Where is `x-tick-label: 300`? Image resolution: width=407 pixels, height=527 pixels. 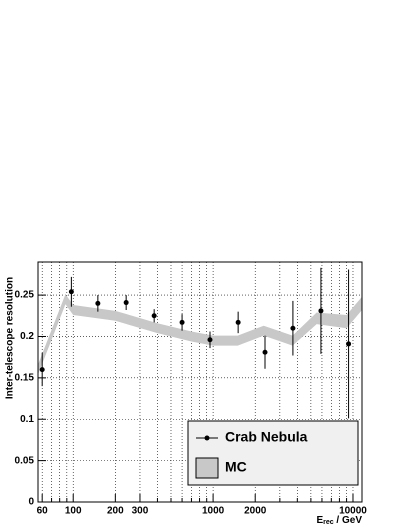
x-tick-label: 300 is located at coordinates (140, 511).